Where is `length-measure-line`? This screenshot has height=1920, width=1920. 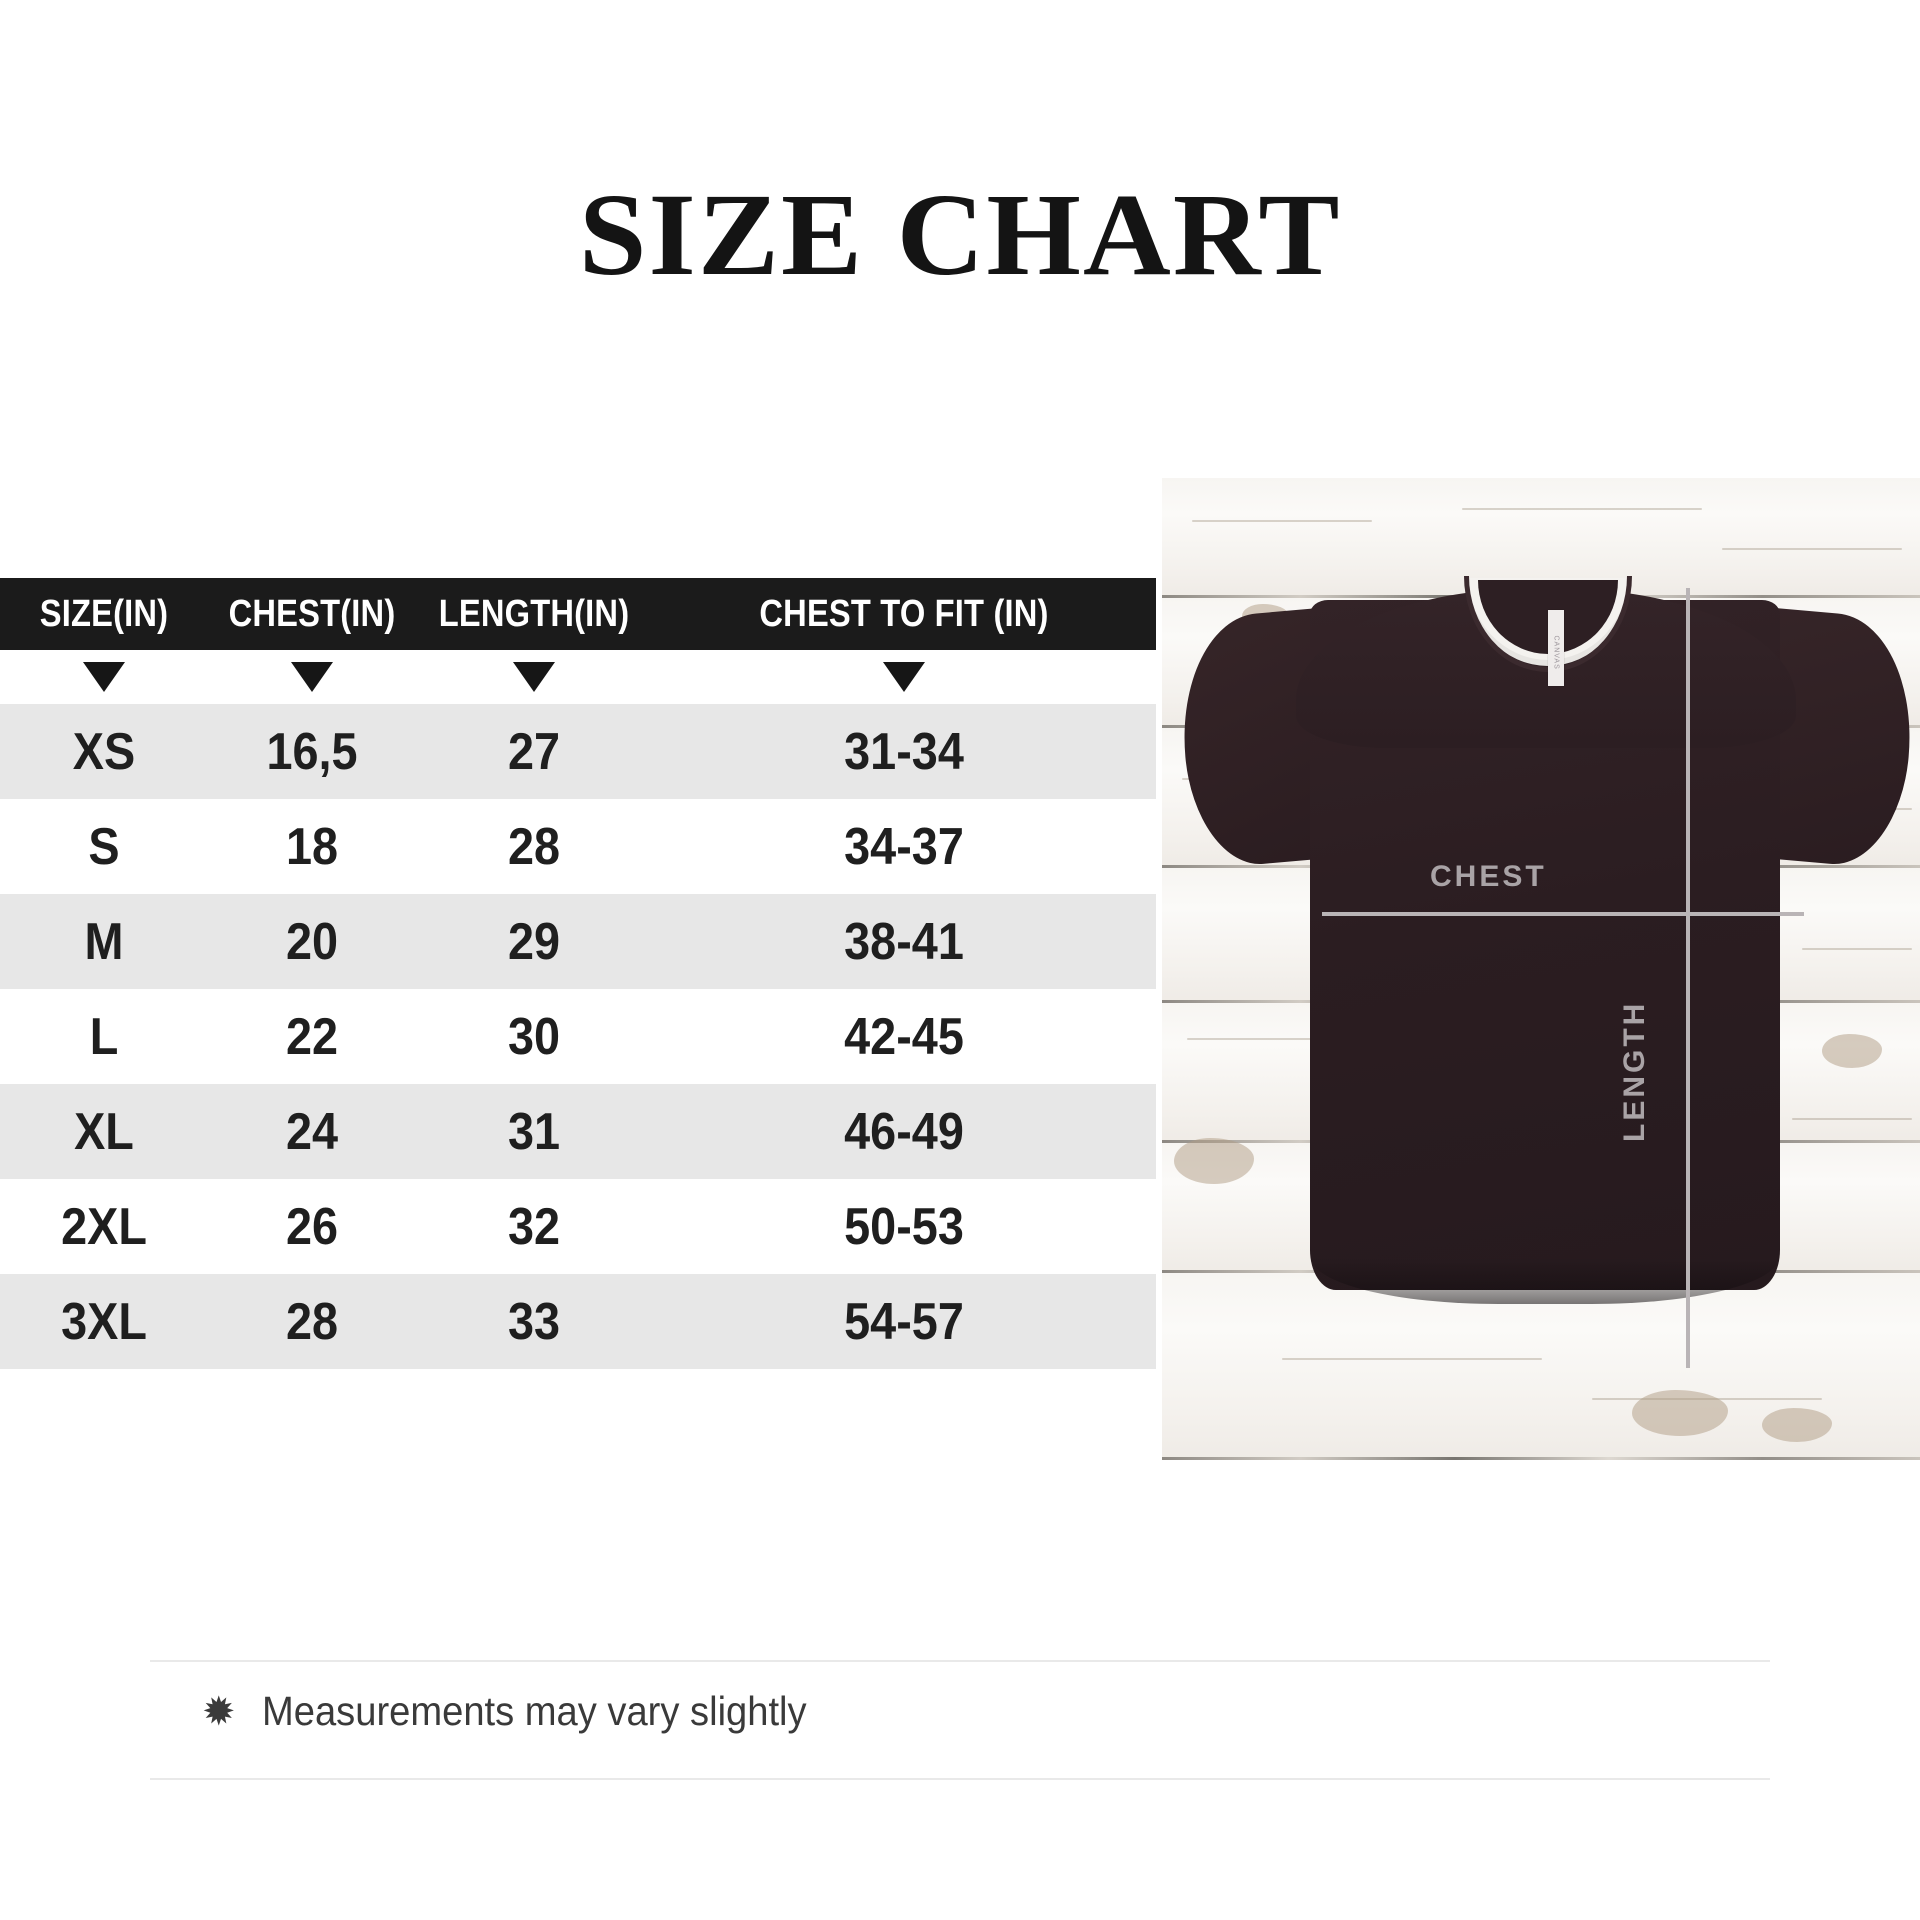 length-measure-line is located at coordinates (1688, 978).